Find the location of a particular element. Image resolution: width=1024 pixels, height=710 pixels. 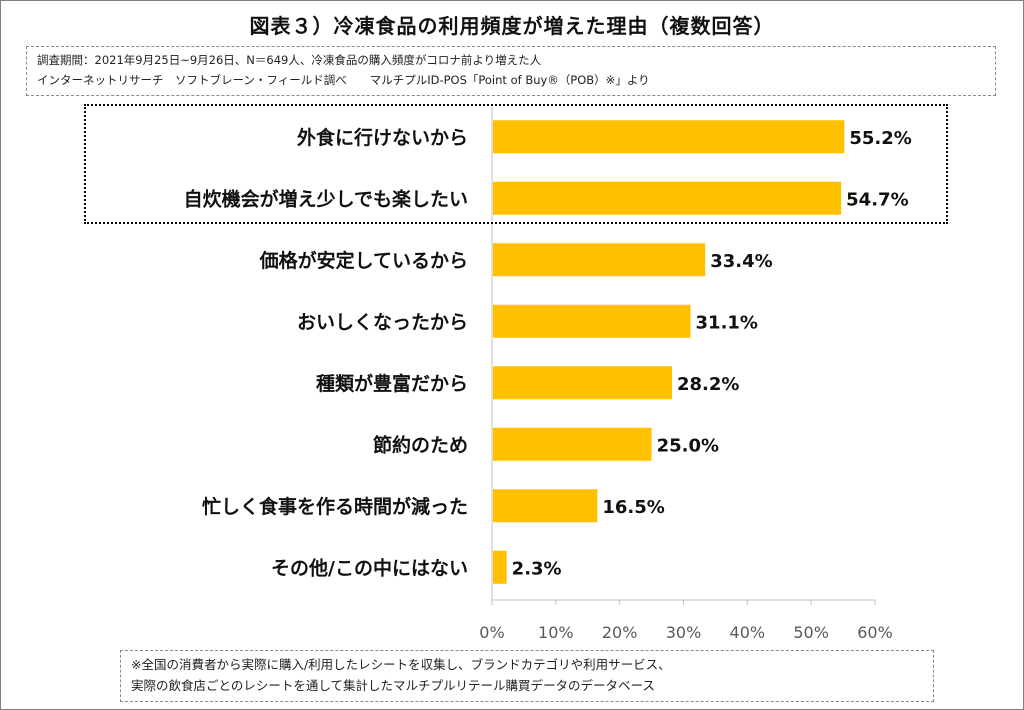

value-label: 33.4% is located at coordinates (741, 261).